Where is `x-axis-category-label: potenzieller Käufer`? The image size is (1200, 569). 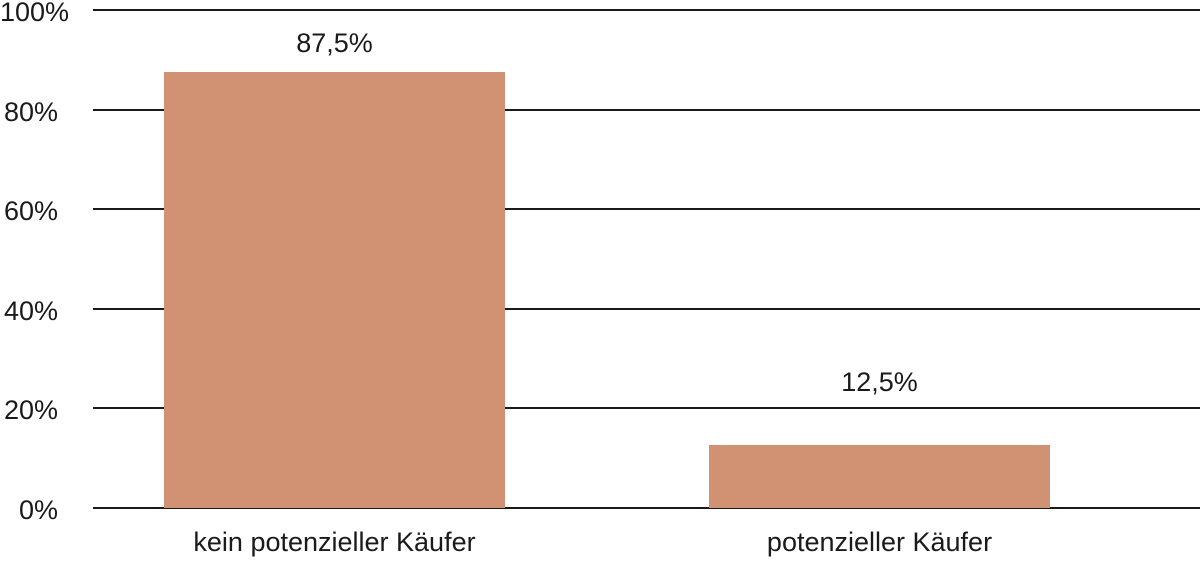
x-axis-category-label: potenzieller Käufer is located at coordinates (879, 542).